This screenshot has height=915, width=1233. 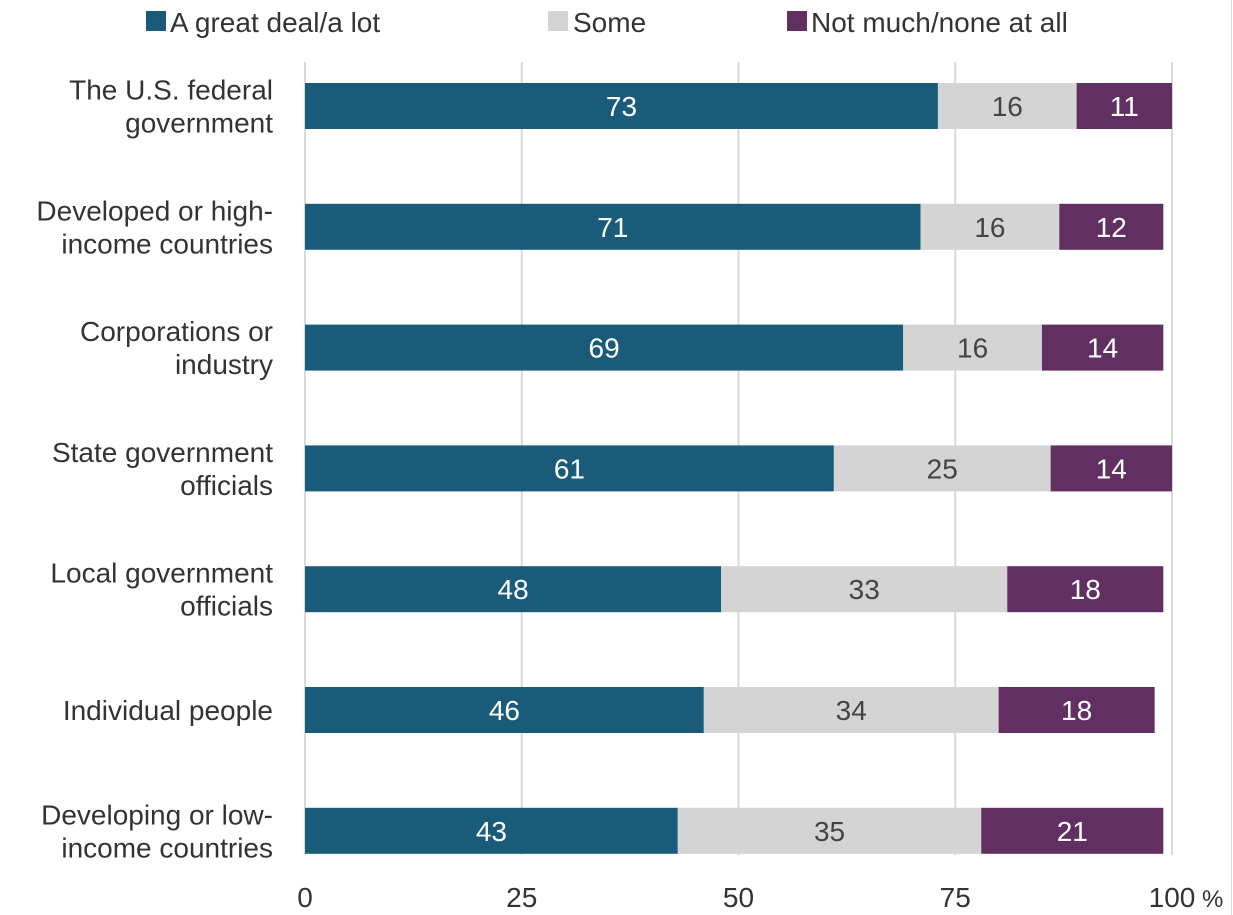 I want to click on data-label: 11, so click(x=1124, y=106).